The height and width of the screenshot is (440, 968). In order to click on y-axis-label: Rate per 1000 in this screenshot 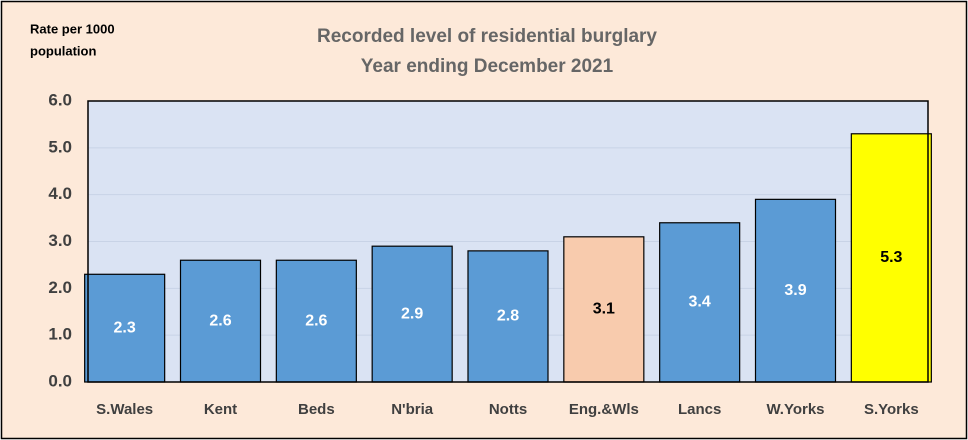, I will do `click(72, 28)`.